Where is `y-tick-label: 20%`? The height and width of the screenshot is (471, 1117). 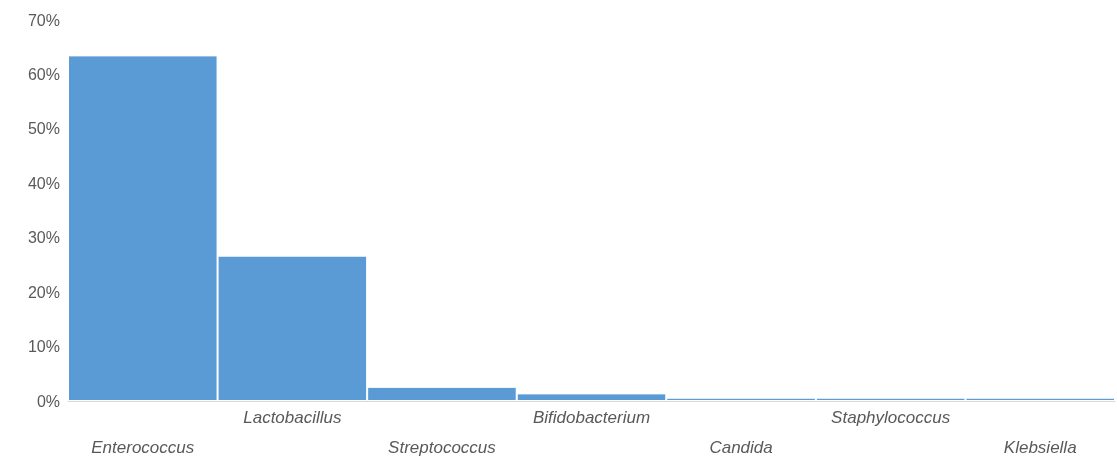
y-tick-label: 20% is located at coordinates (43, 292).